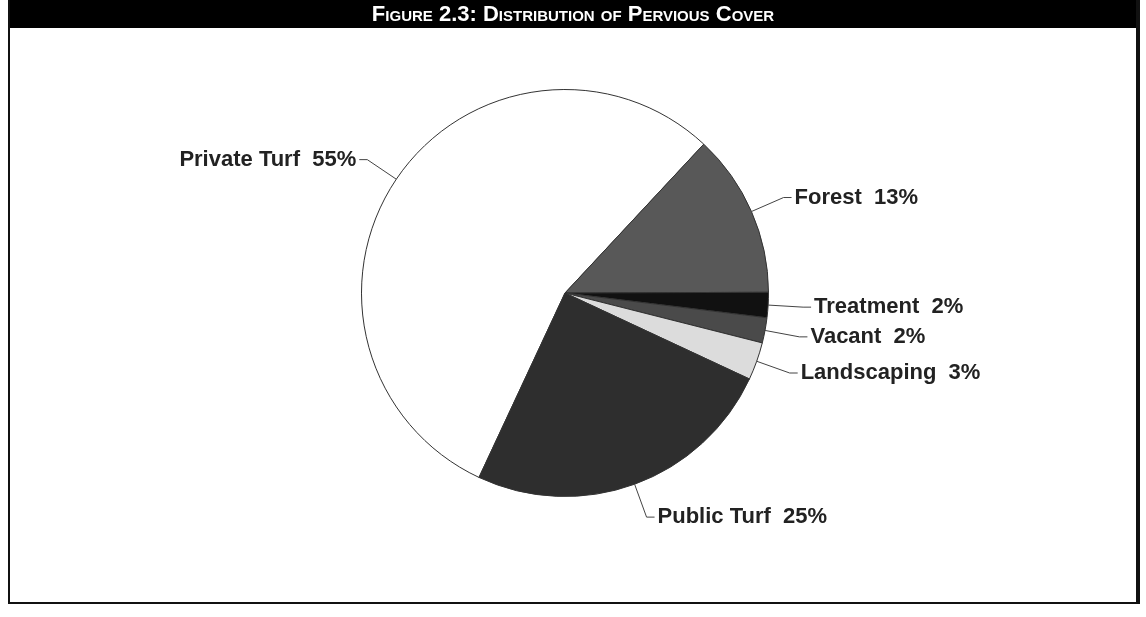 This screenshot has width=1146, height=617. Describe the element at coordinates (742, 516) in the screenshot. I see `slice-label: Public Turf 25%` at that location.